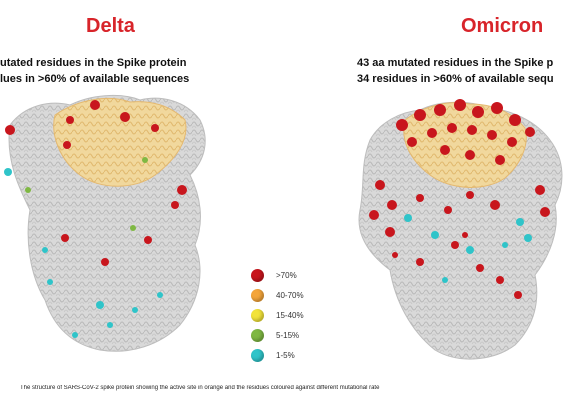  What do you see at coordinates (275, 335) in the screenshot?
I see `legend-item-5-15: 5-15%` at bounding box center [275, 335].